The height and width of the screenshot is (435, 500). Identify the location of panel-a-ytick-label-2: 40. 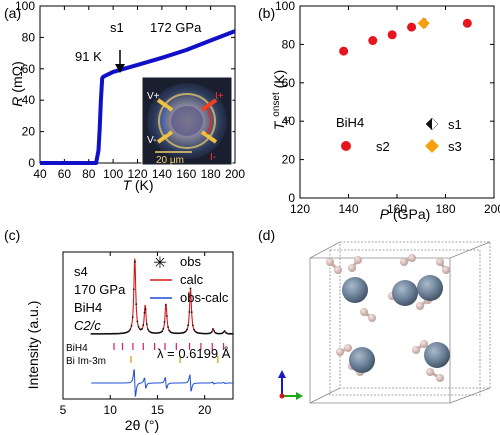
(29, 100).